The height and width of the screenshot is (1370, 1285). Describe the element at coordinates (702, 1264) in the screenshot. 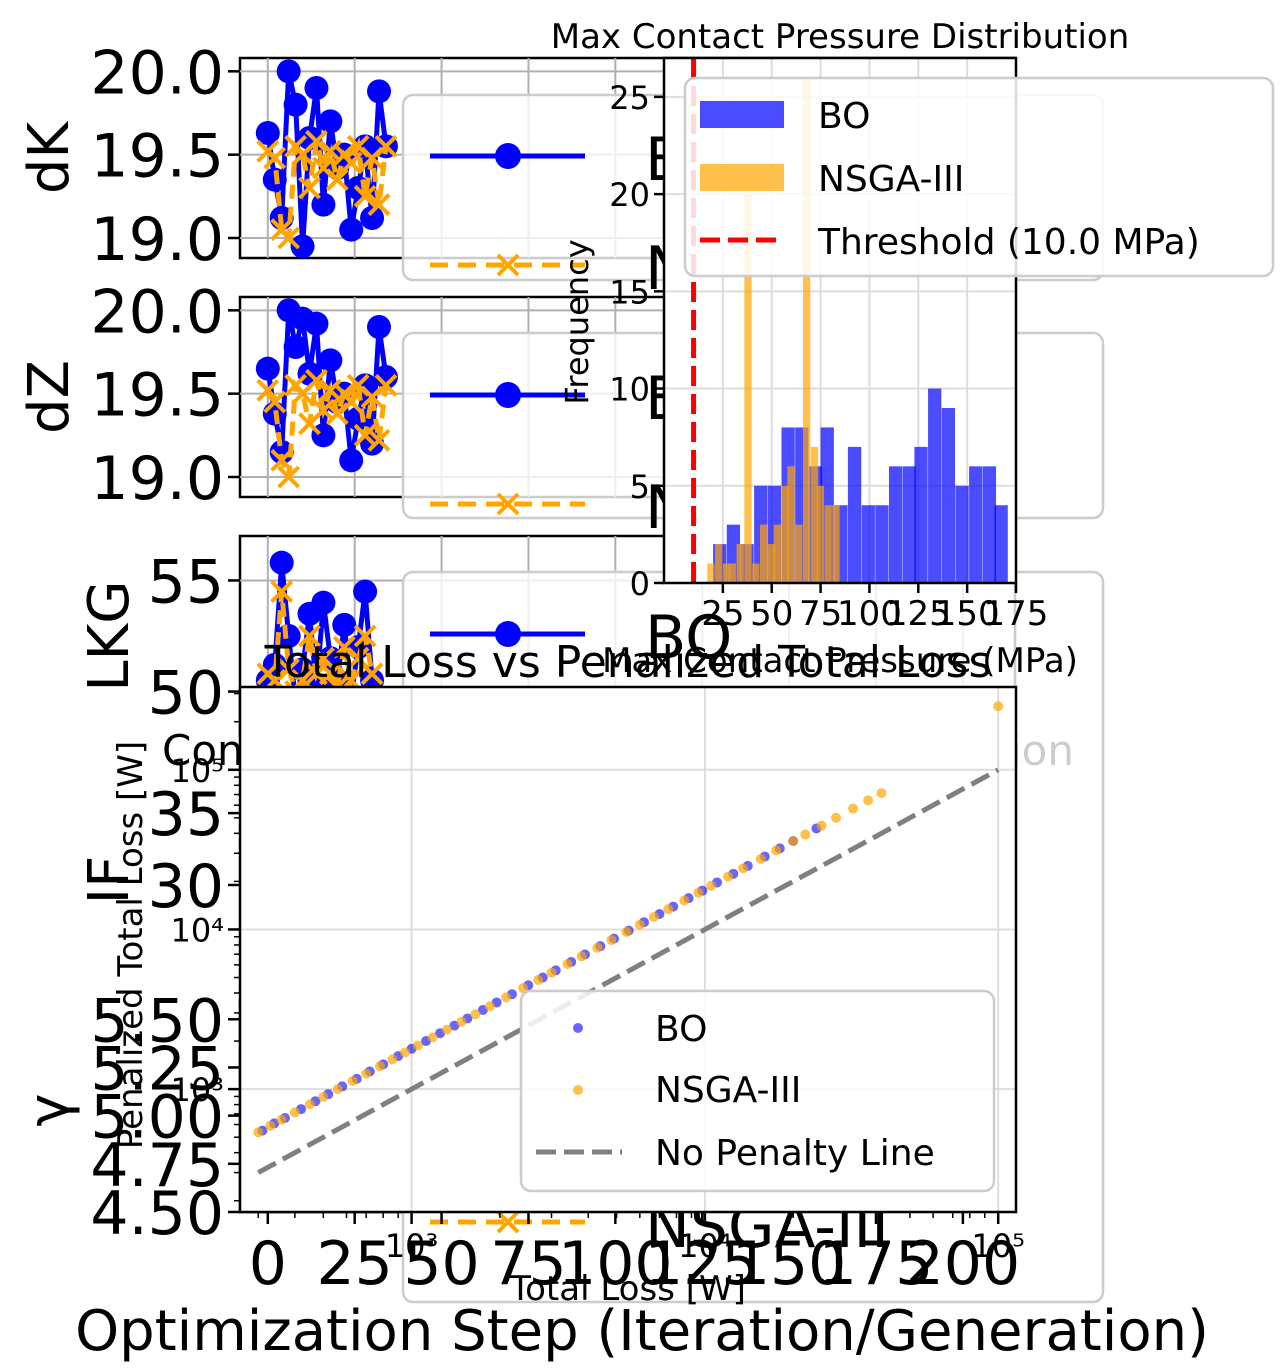

I see `x-tick-label: 125` at that location.